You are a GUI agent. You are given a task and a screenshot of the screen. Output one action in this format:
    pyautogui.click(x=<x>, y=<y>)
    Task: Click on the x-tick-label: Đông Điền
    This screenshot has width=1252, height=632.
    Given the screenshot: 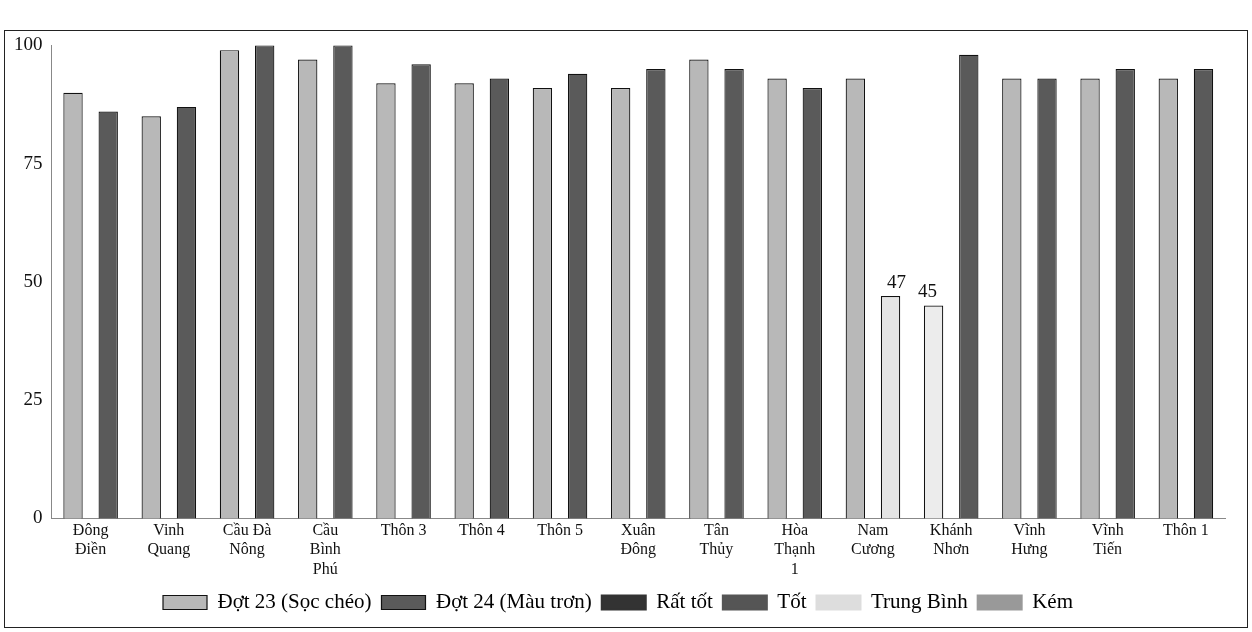 What is the action you would take?
    pyautogui.click(x=90, y=539)
    